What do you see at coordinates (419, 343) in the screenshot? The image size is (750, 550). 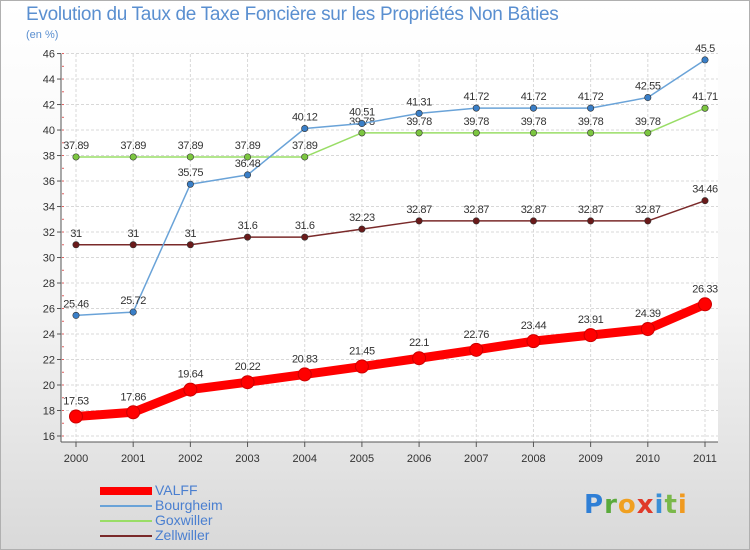 I see `data-label-valff: 22.1` at bounding box center [419, 343].